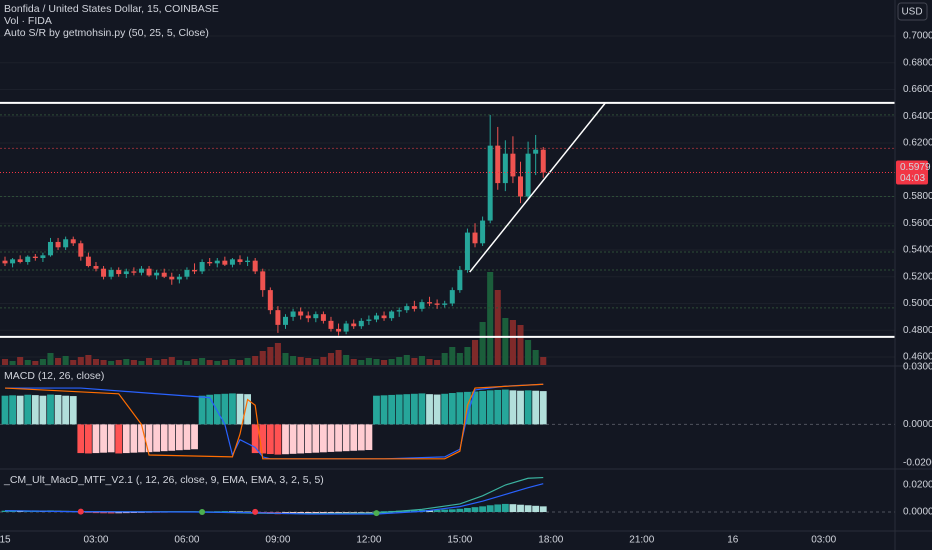 Image resolution: width=932 pixels, height=550 pixels. Describe the element at coordinates (912, 172) in the screenshot. I see `price-tag` at that location.